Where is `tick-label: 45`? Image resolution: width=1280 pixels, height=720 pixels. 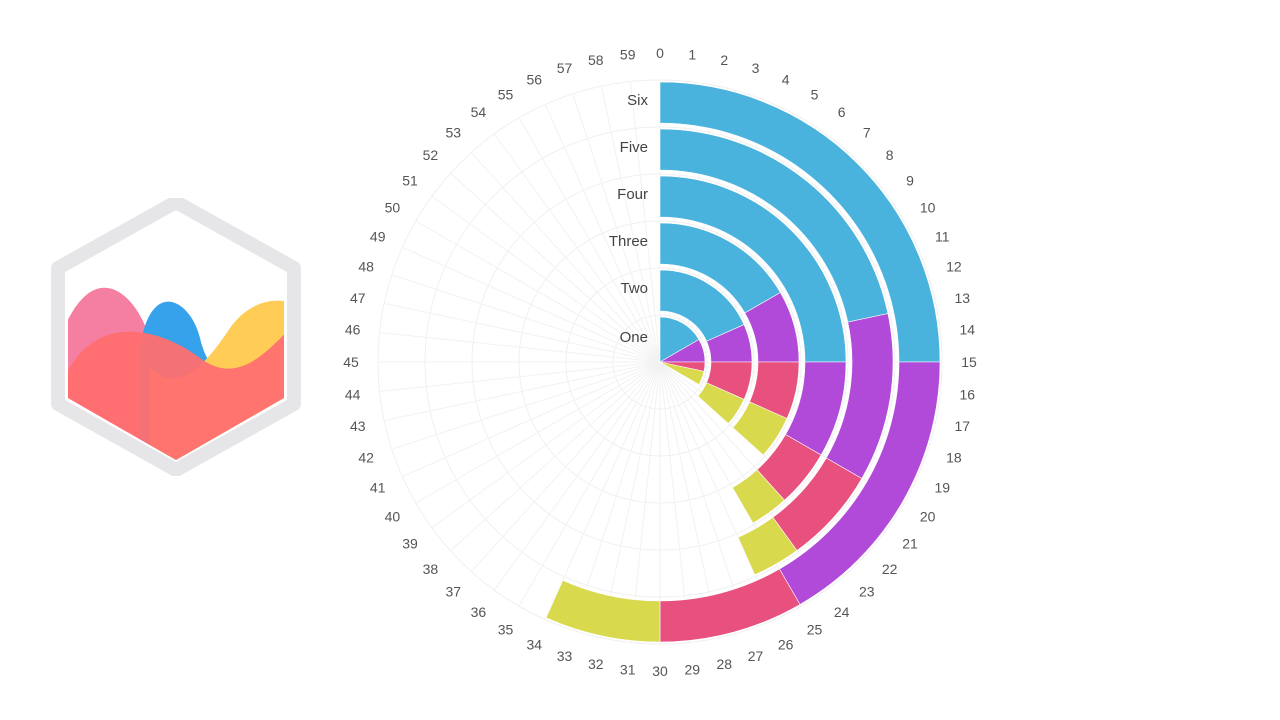 tick-label: 45 is located at coordinates (351, 362).